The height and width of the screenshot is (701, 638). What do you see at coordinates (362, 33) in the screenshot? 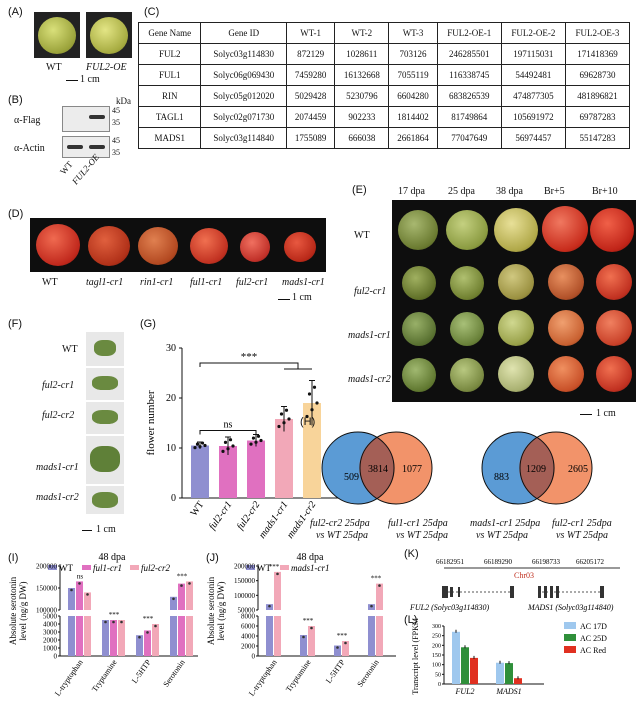
I see `col-wt2: WT-2` at bounding box center [362, 33].